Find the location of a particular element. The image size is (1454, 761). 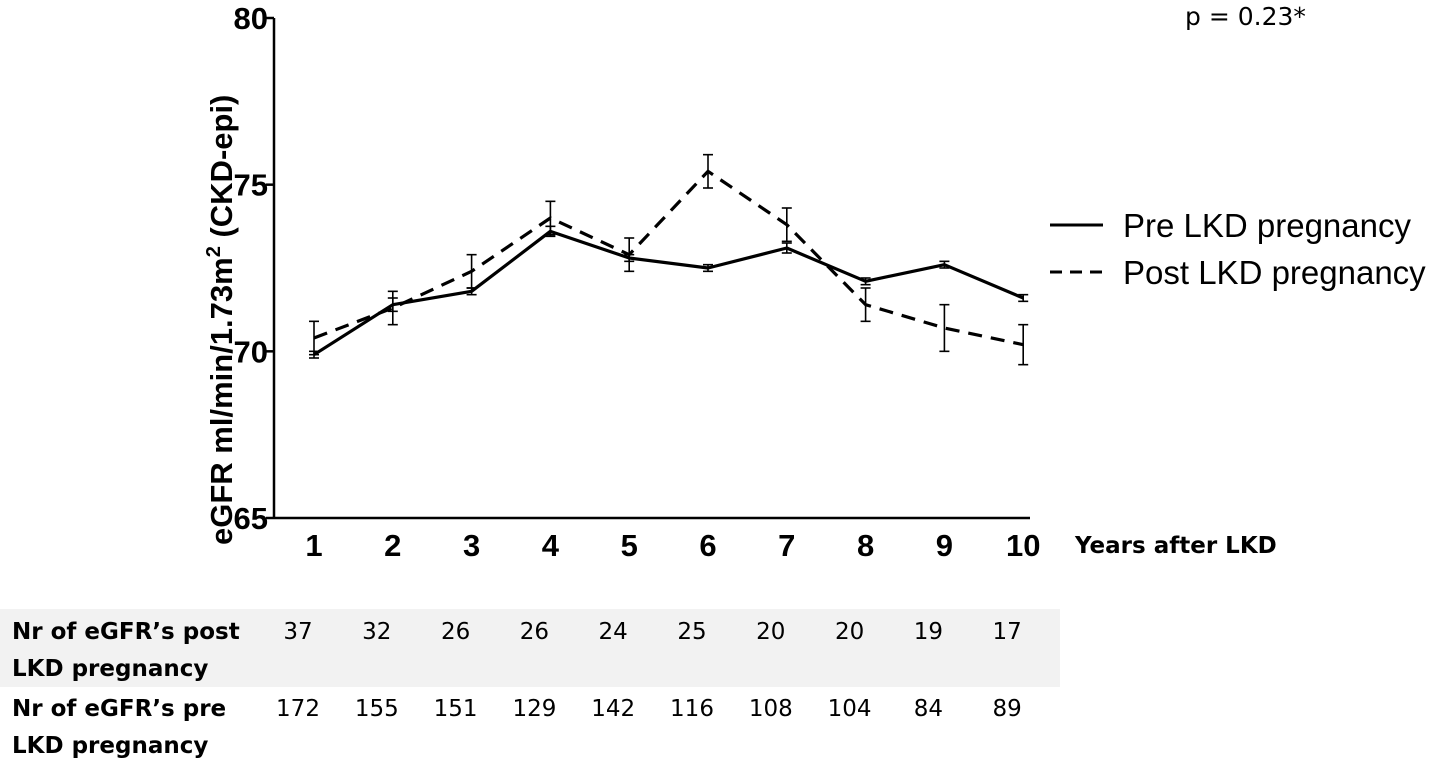

table-cell: 32 is located at coordinates (376, 632).